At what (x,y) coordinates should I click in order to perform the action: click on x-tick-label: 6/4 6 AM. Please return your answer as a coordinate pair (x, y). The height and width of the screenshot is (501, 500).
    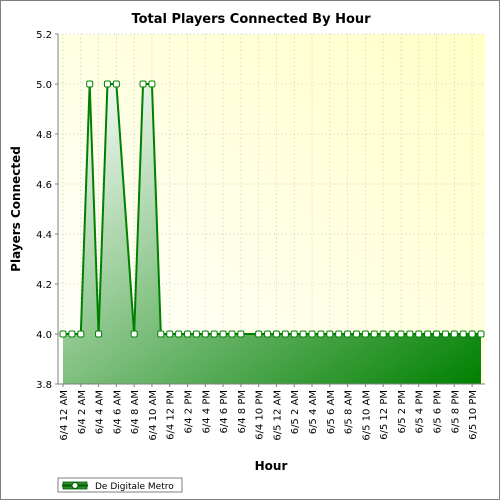
    Looking at the image, I should click on (117, 412).